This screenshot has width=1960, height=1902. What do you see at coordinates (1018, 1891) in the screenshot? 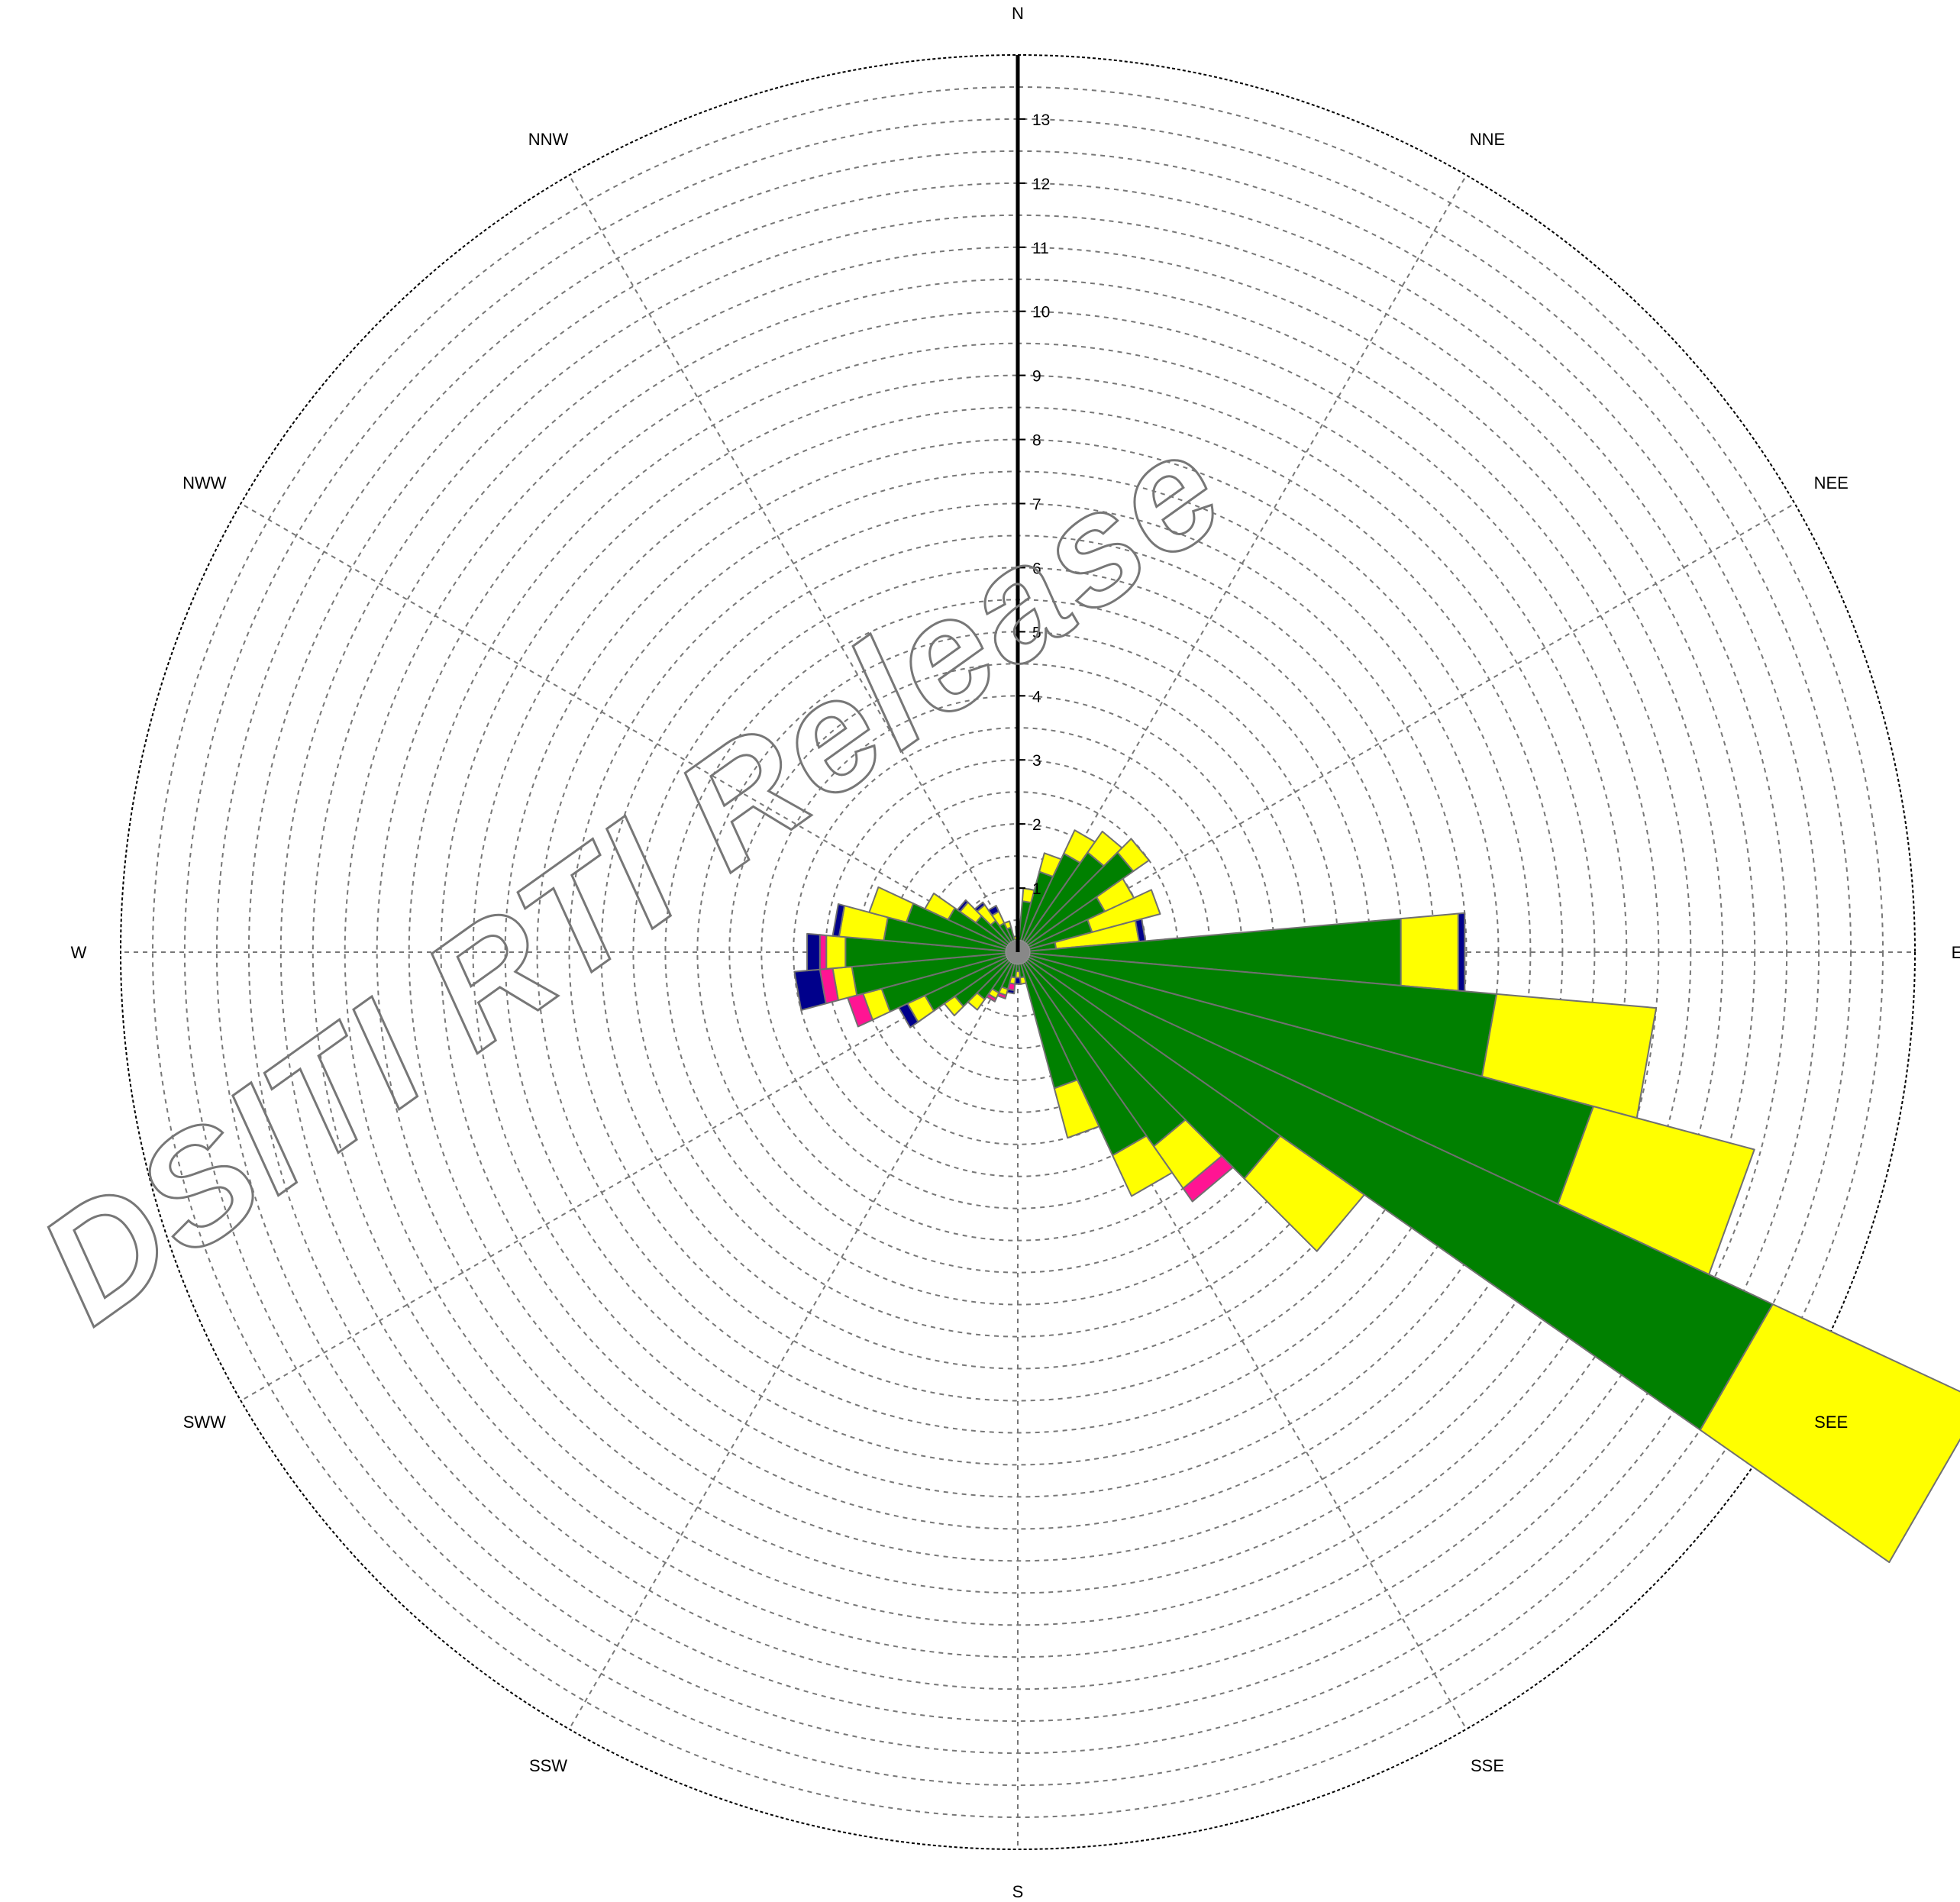
I see `direction-label-s: S` at bounding box center [1018, 1891].